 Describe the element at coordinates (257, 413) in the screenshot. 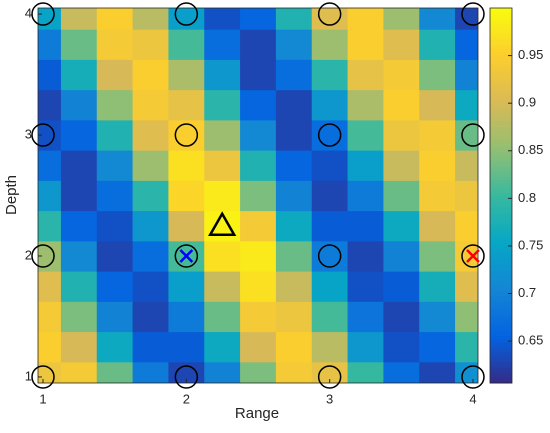

I see `x-axis-label: Range` at that location.